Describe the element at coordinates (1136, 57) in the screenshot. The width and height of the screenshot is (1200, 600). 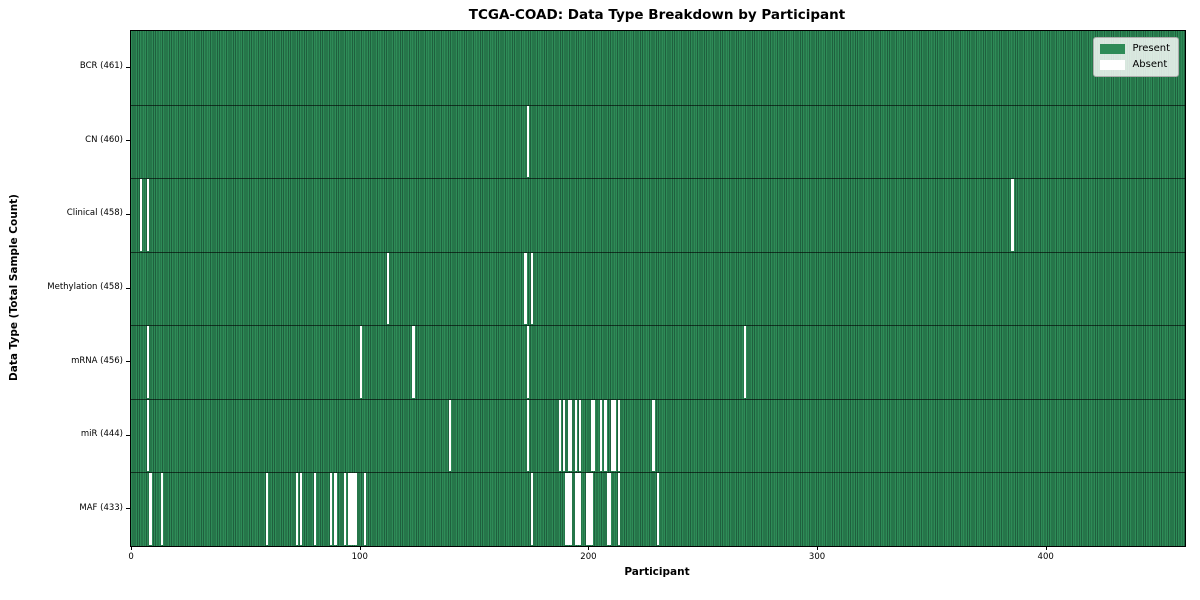
I see `legend: Present Absent` at that location.